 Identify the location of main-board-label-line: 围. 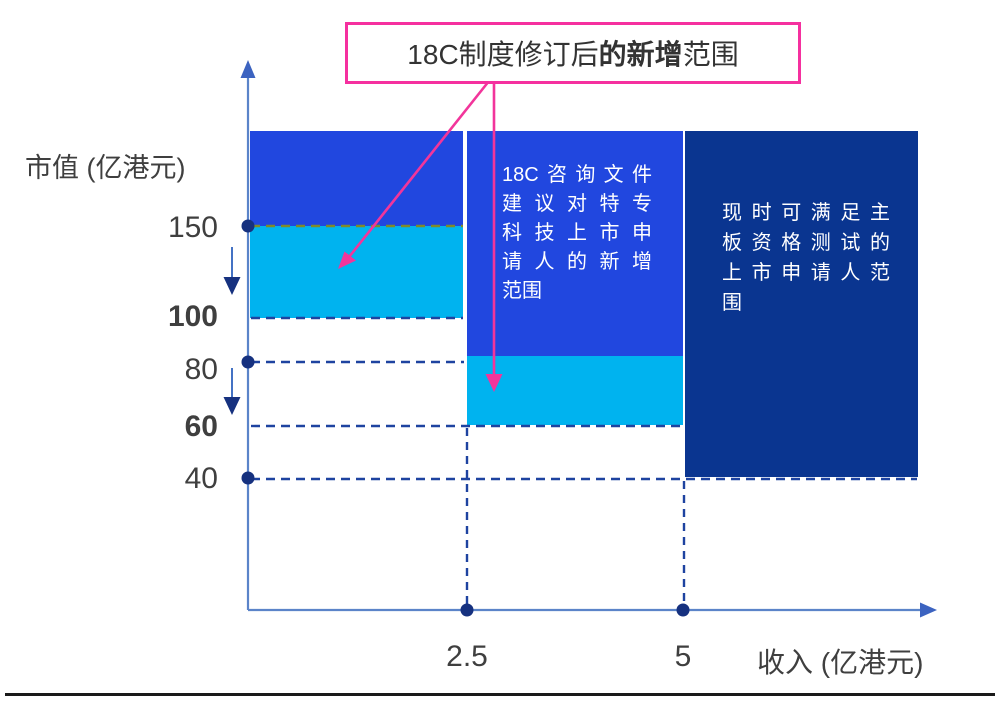
(732, 303).